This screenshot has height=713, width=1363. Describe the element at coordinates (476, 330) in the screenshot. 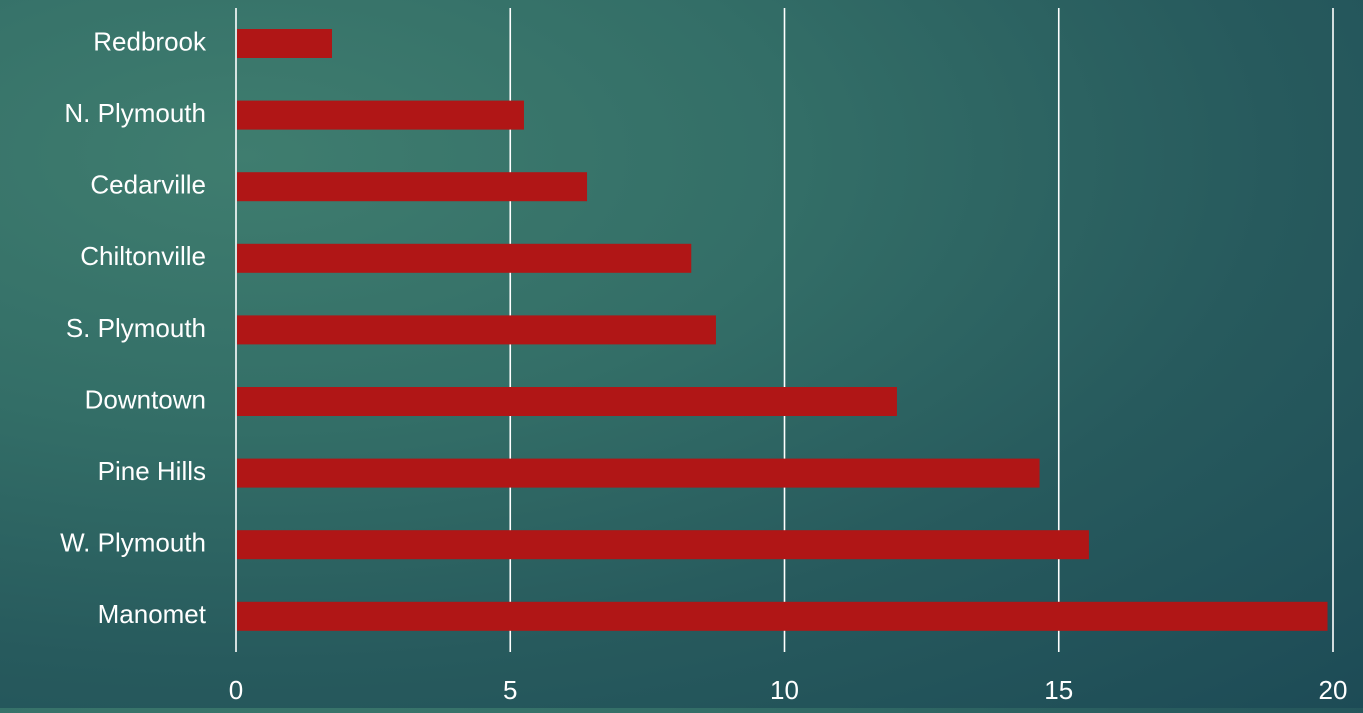

I see `bar-s-plymouth` at that location.